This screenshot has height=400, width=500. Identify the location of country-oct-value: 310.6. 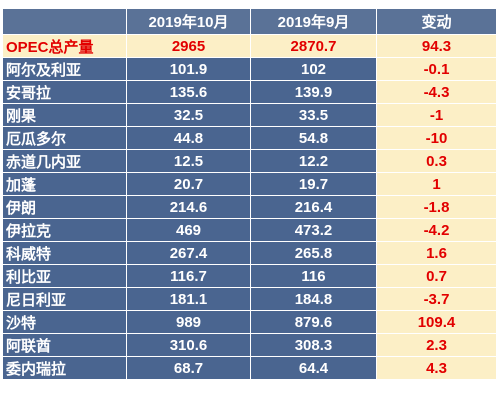
(188, 345).